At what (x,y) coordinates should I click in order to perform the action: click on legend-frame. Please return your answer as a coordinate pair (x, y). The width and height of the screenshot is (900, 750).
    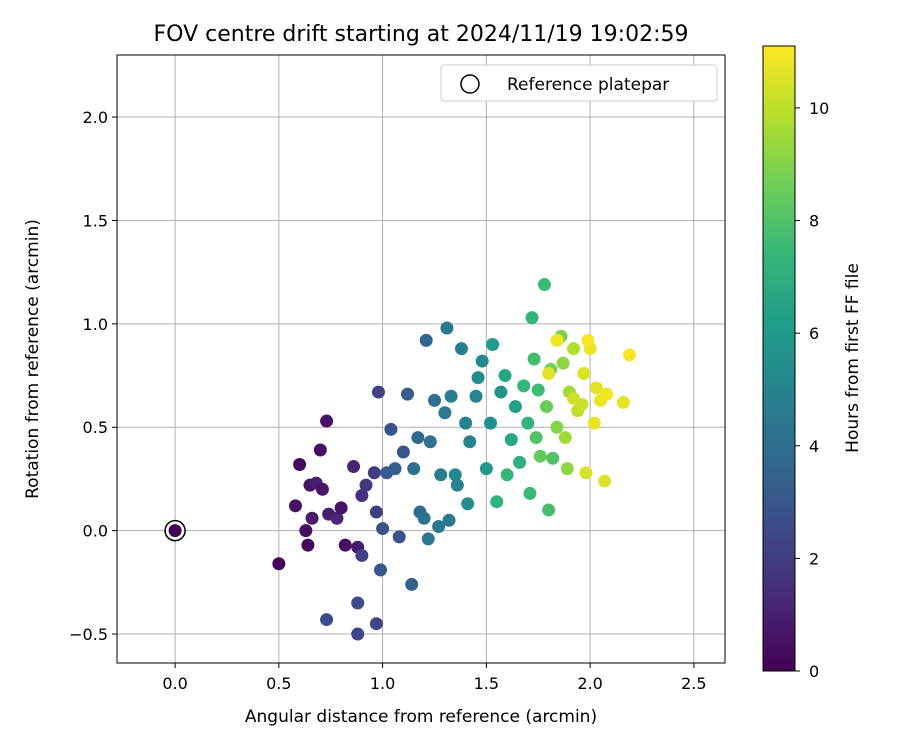
    Looking at the image, I should click on (579, 83).